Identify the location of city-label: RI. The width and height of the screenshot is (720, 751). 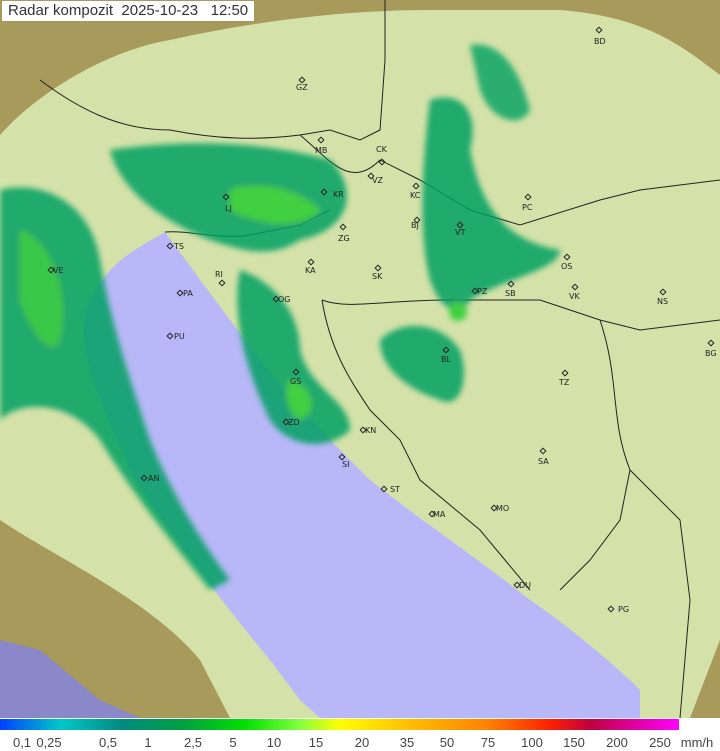
(219, 274).